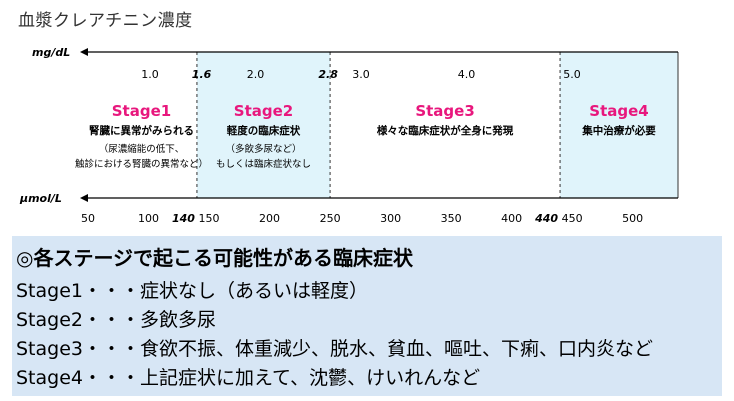 The width and height of the screenshot is (734, 401). I want to click on bottom-tick-label: 500, so click(632, 218).